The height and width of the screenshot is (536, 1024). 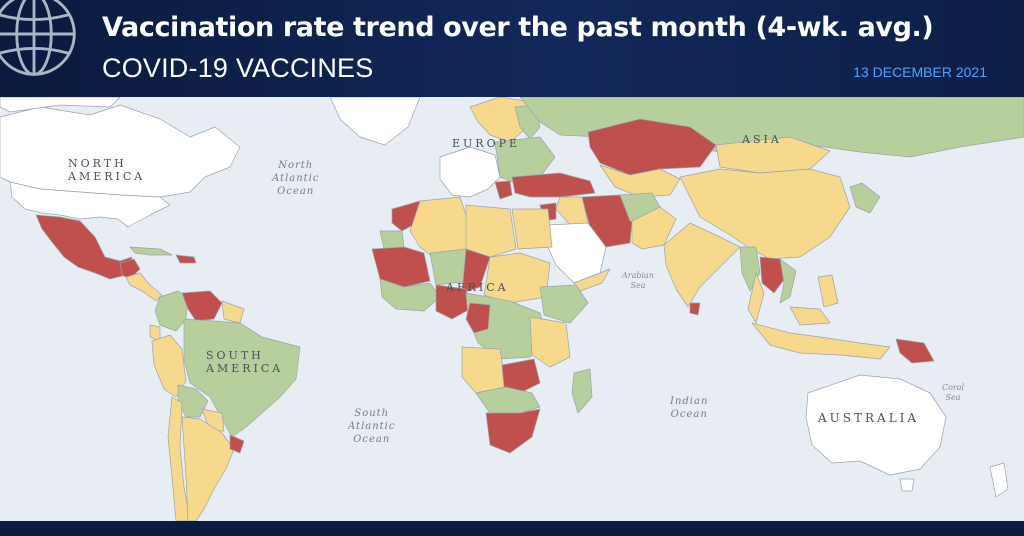 I want to click on region-greece-turkey, so click(x=553, y=185).